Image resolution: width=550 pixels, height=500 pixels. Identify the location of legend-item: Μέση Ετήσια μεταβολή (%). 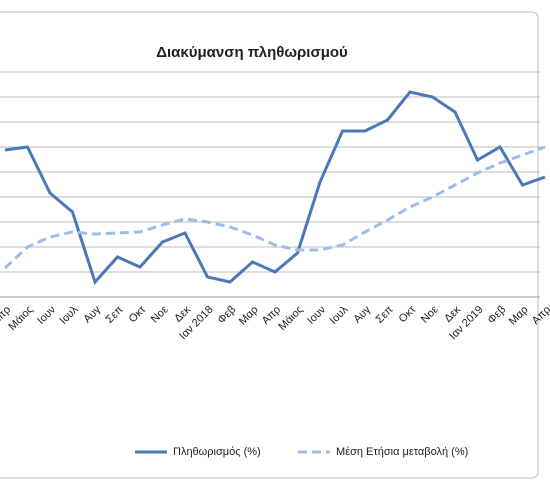
(383, 452).